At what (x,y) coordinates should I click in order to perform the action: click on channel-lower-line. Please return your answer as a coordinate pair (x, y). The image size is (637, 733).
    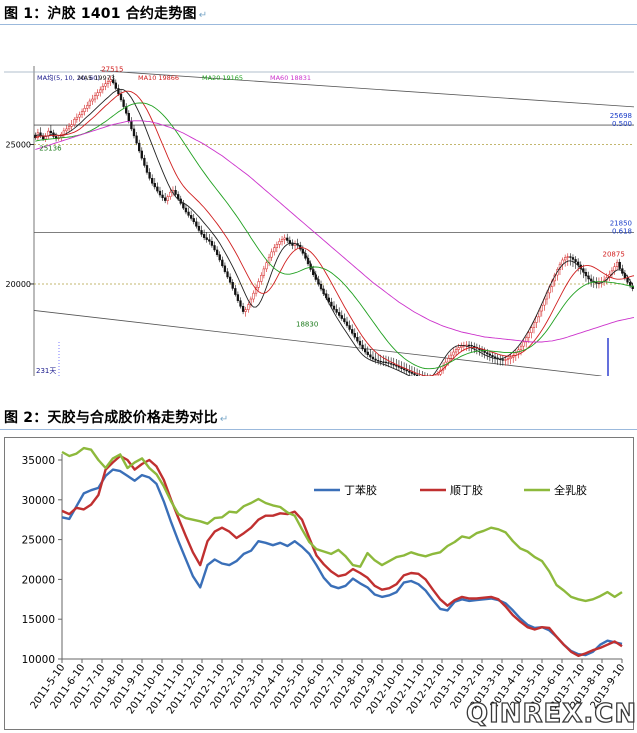
    Looking at the image, I should click on (317, 343).